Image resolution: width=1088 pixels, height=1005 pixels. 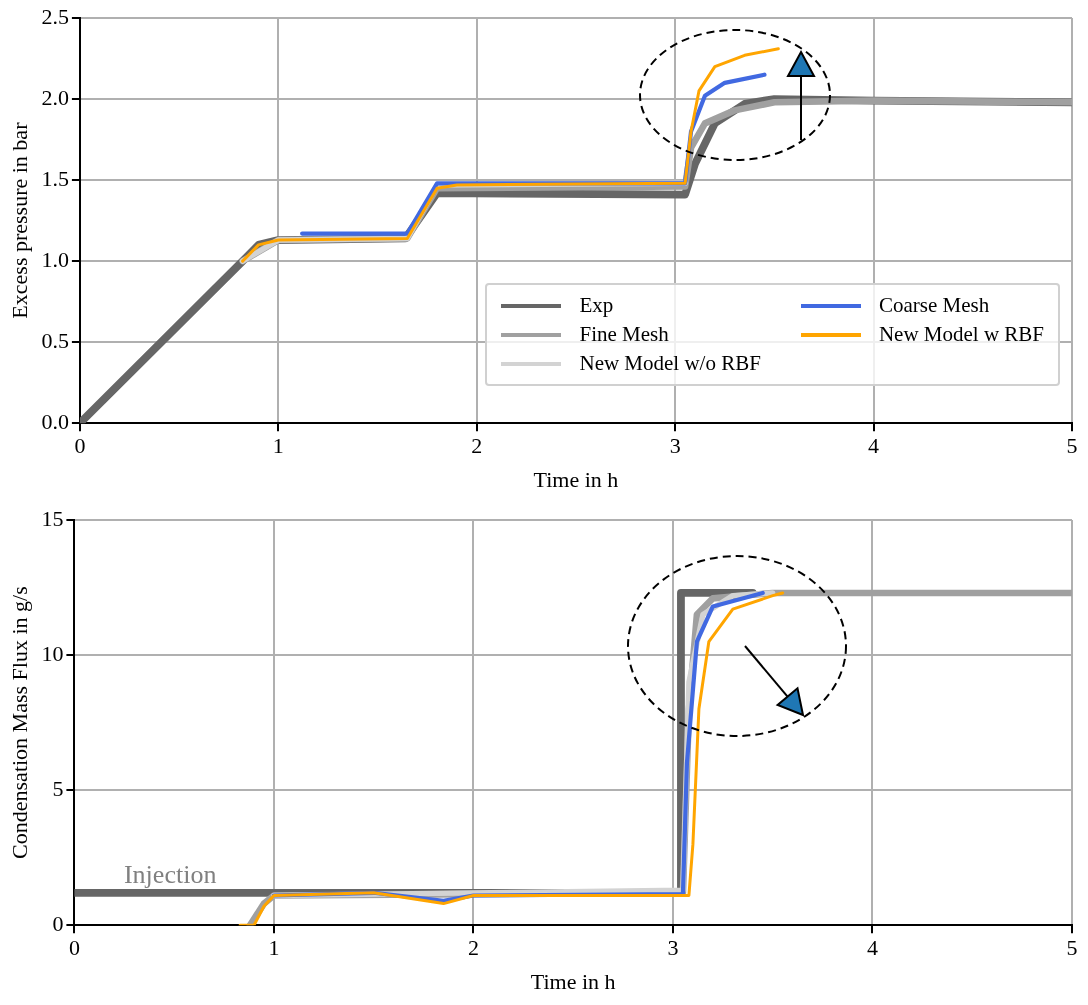 I want to click on y-tick-label: 0.0, so click(x=55, y=421).